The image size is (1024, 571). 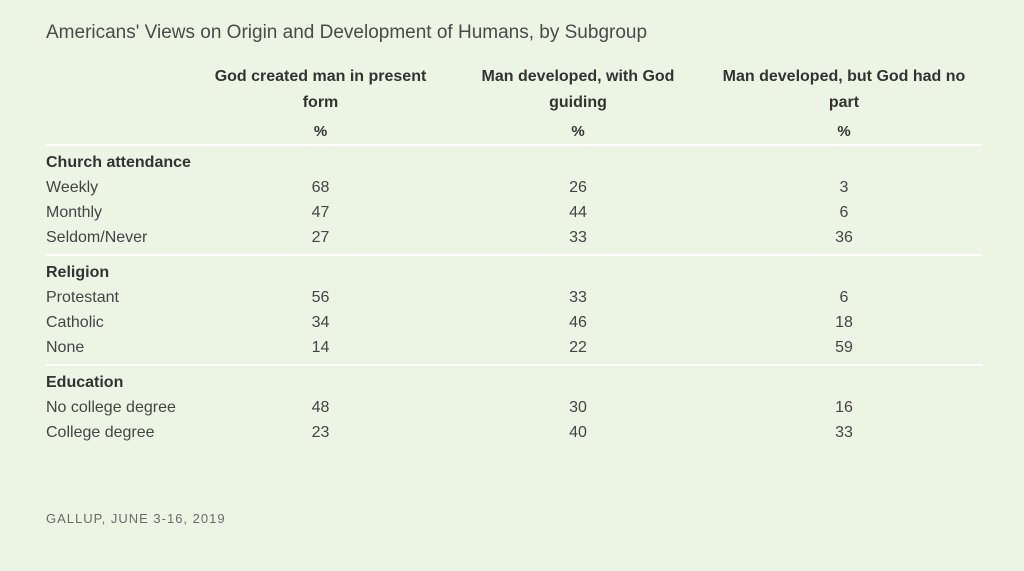 I want to click on group-header-row: Church attendance, so click(x=514, y=160).